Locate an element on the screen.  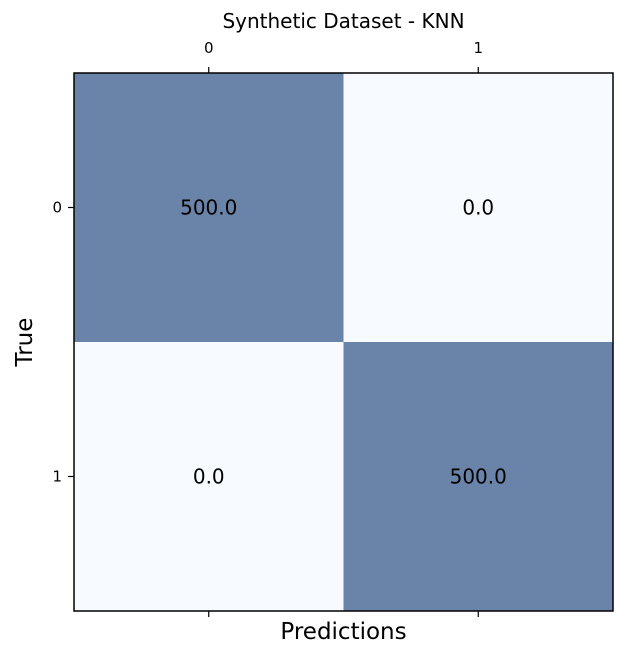
y-tick-label-1: 1 is located at coordinates (57, 477).